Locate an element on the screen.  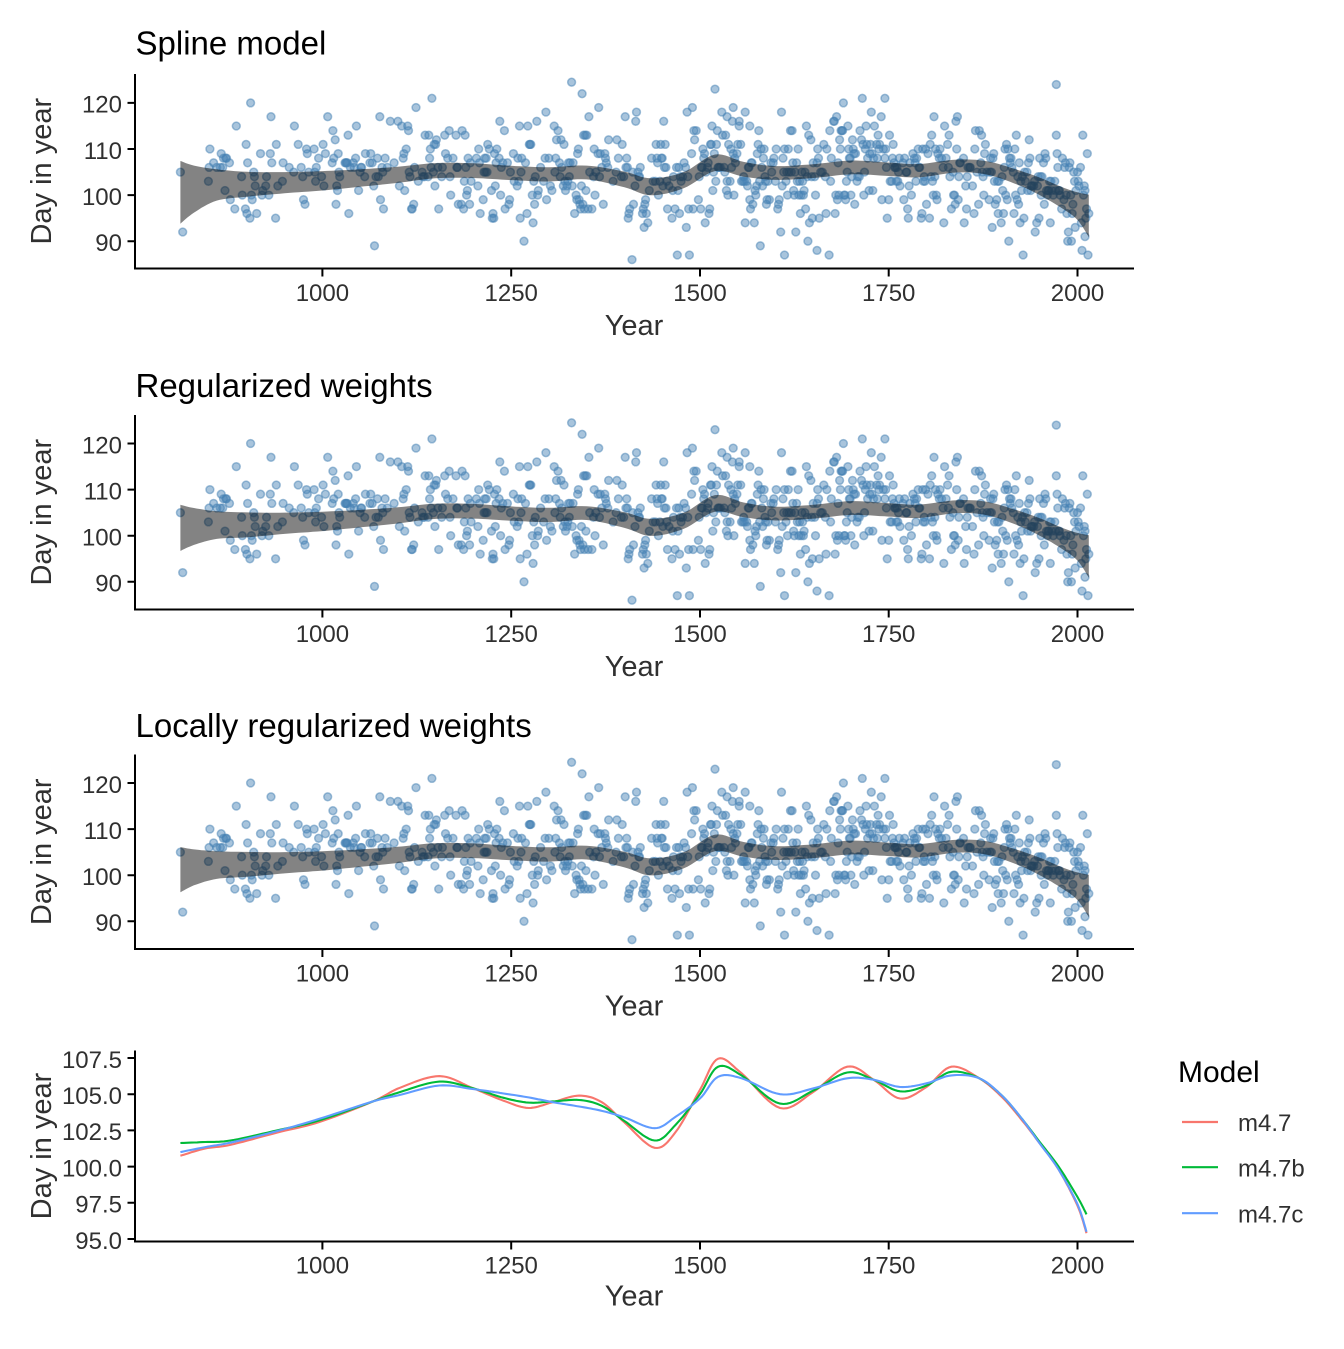
svg-text: 100.0 is located at coordinates (92, 1168).